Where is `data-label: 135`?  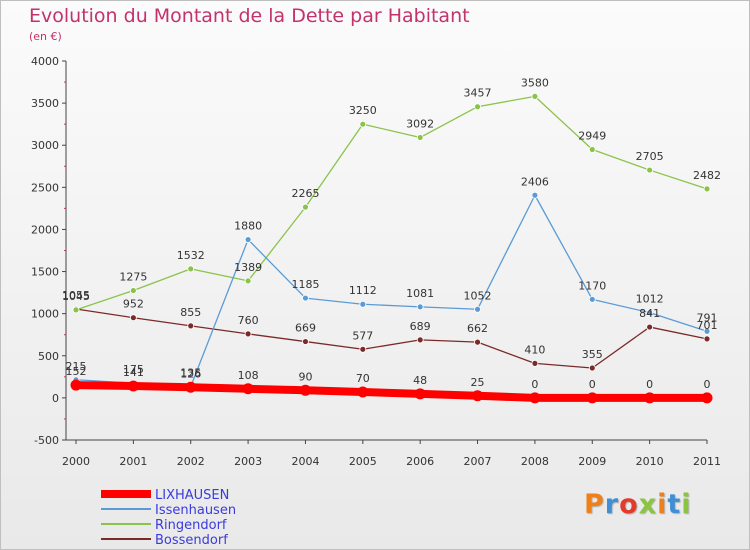 data-label: 135 is located at coordinates (190, 373).